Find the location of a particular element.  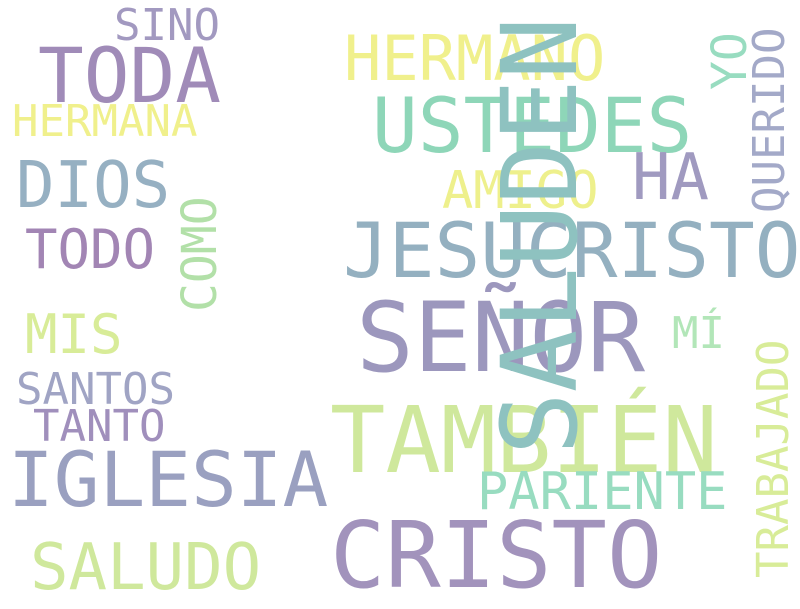

word-tanto: TANTO is located at coordinates (99, 426).